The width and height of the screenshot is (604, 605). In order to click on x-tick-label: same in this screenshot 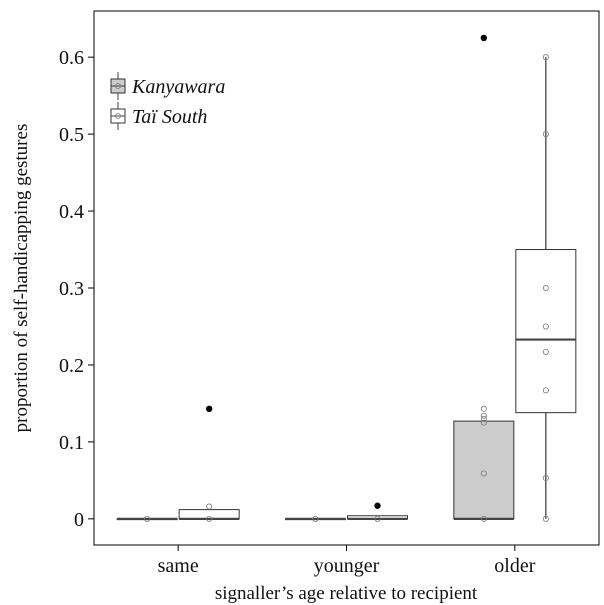, I will do `click(178, 566)`.